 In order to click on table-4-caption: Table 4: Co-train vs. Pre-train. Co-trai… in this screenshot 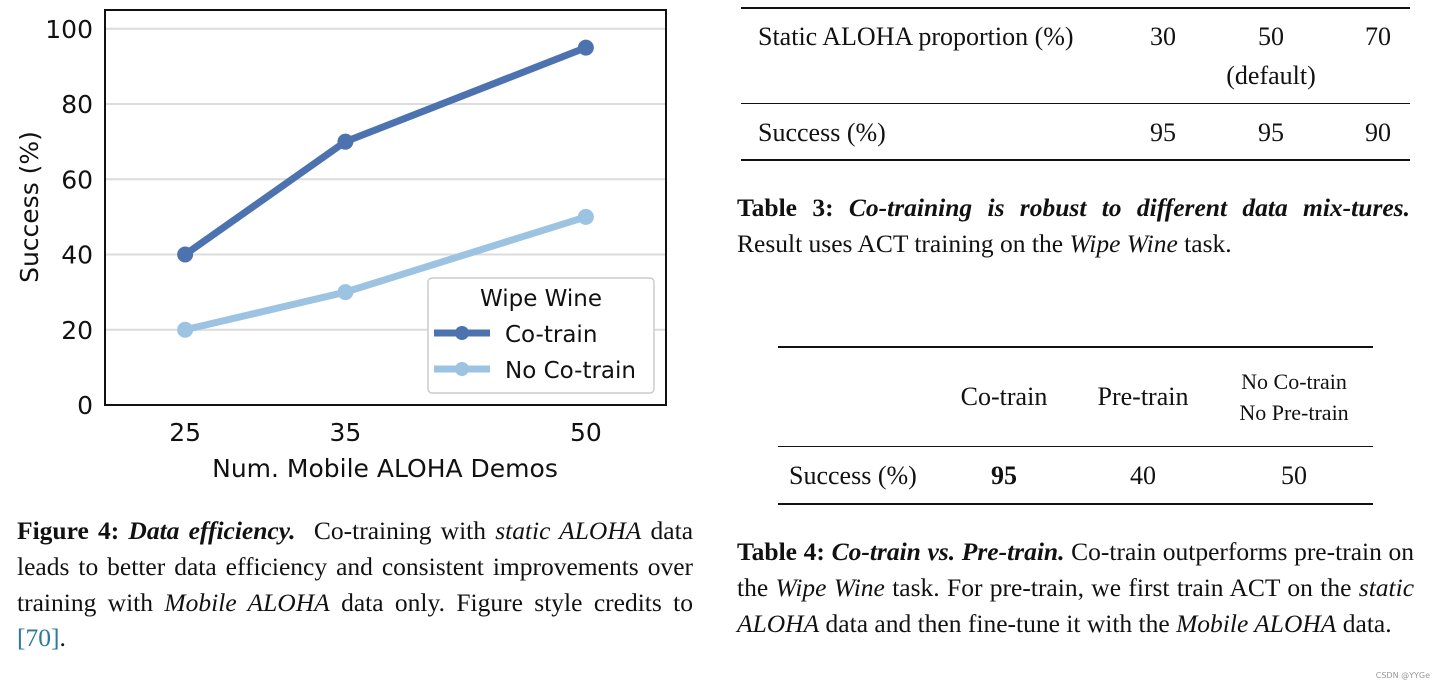, I will do `click(1075, 587)`.